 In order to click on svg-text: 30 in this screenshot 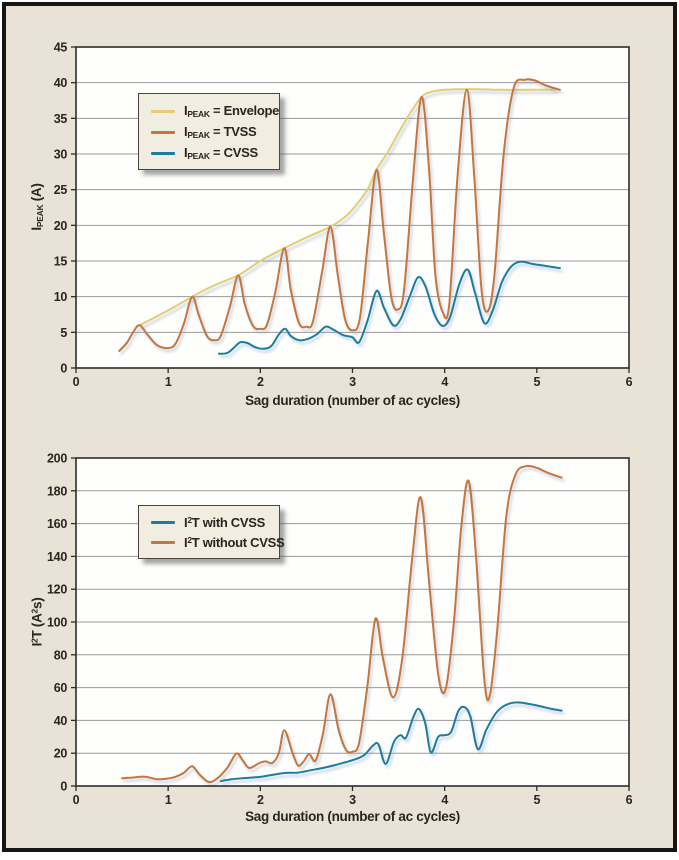, I will do `click(61, 155)`.